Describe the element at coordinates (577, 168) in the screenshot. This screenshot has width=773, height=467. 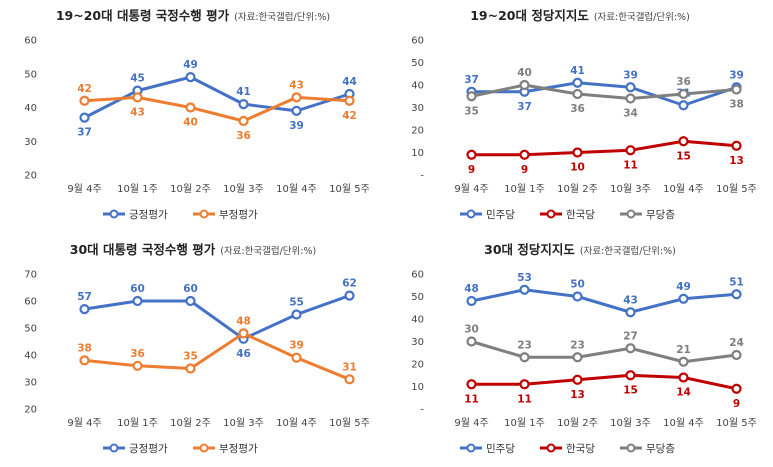
I see `data-label: 10` at that location.